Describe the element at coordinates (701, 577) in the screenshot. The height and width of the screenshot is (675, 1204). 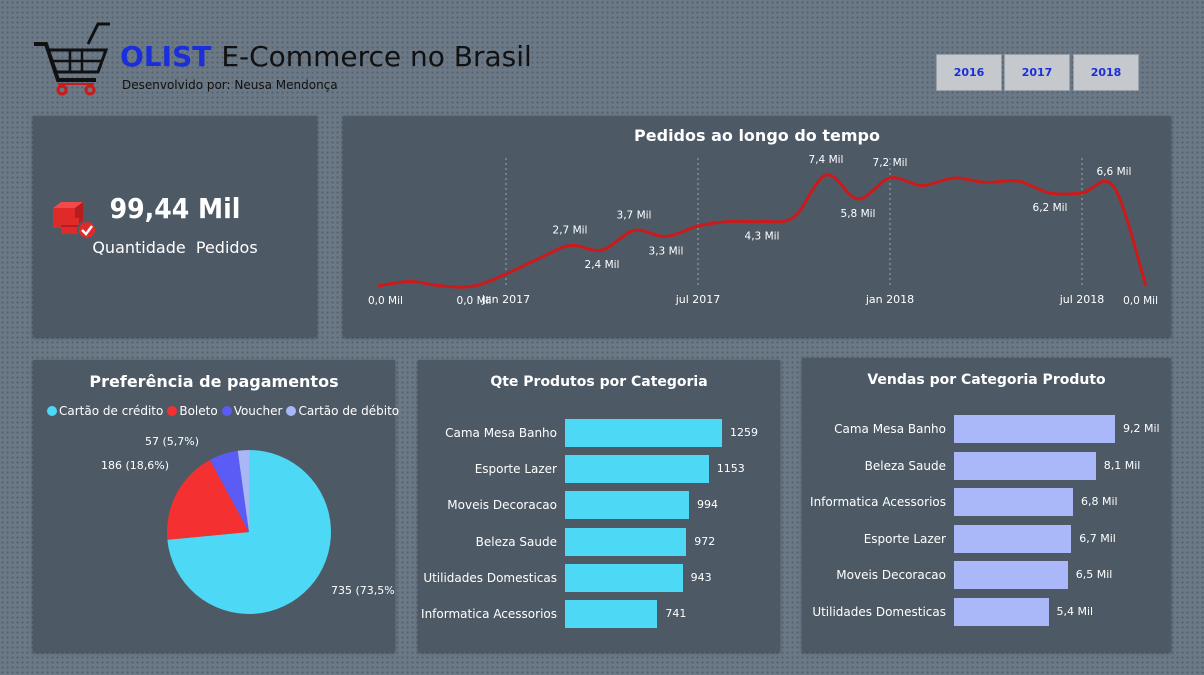
I see `bar-value-label: 943` at that location.